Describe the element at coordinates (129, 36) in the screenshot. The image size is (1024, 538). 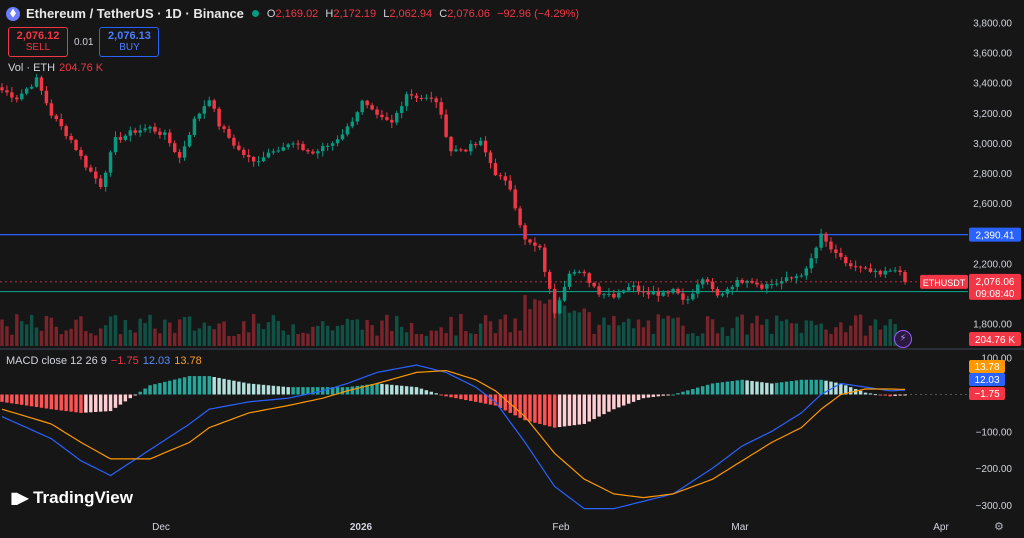
I see `buy-price: 2,076.13` at that location.